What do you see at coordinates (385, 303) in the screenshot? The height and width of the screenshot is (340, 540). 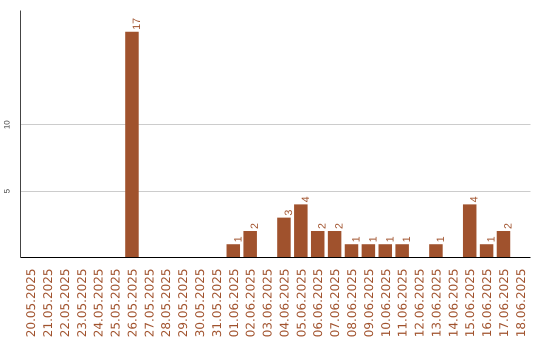 I see `x-tick-label: 10.06.2025` at bounding box center [385, 303].